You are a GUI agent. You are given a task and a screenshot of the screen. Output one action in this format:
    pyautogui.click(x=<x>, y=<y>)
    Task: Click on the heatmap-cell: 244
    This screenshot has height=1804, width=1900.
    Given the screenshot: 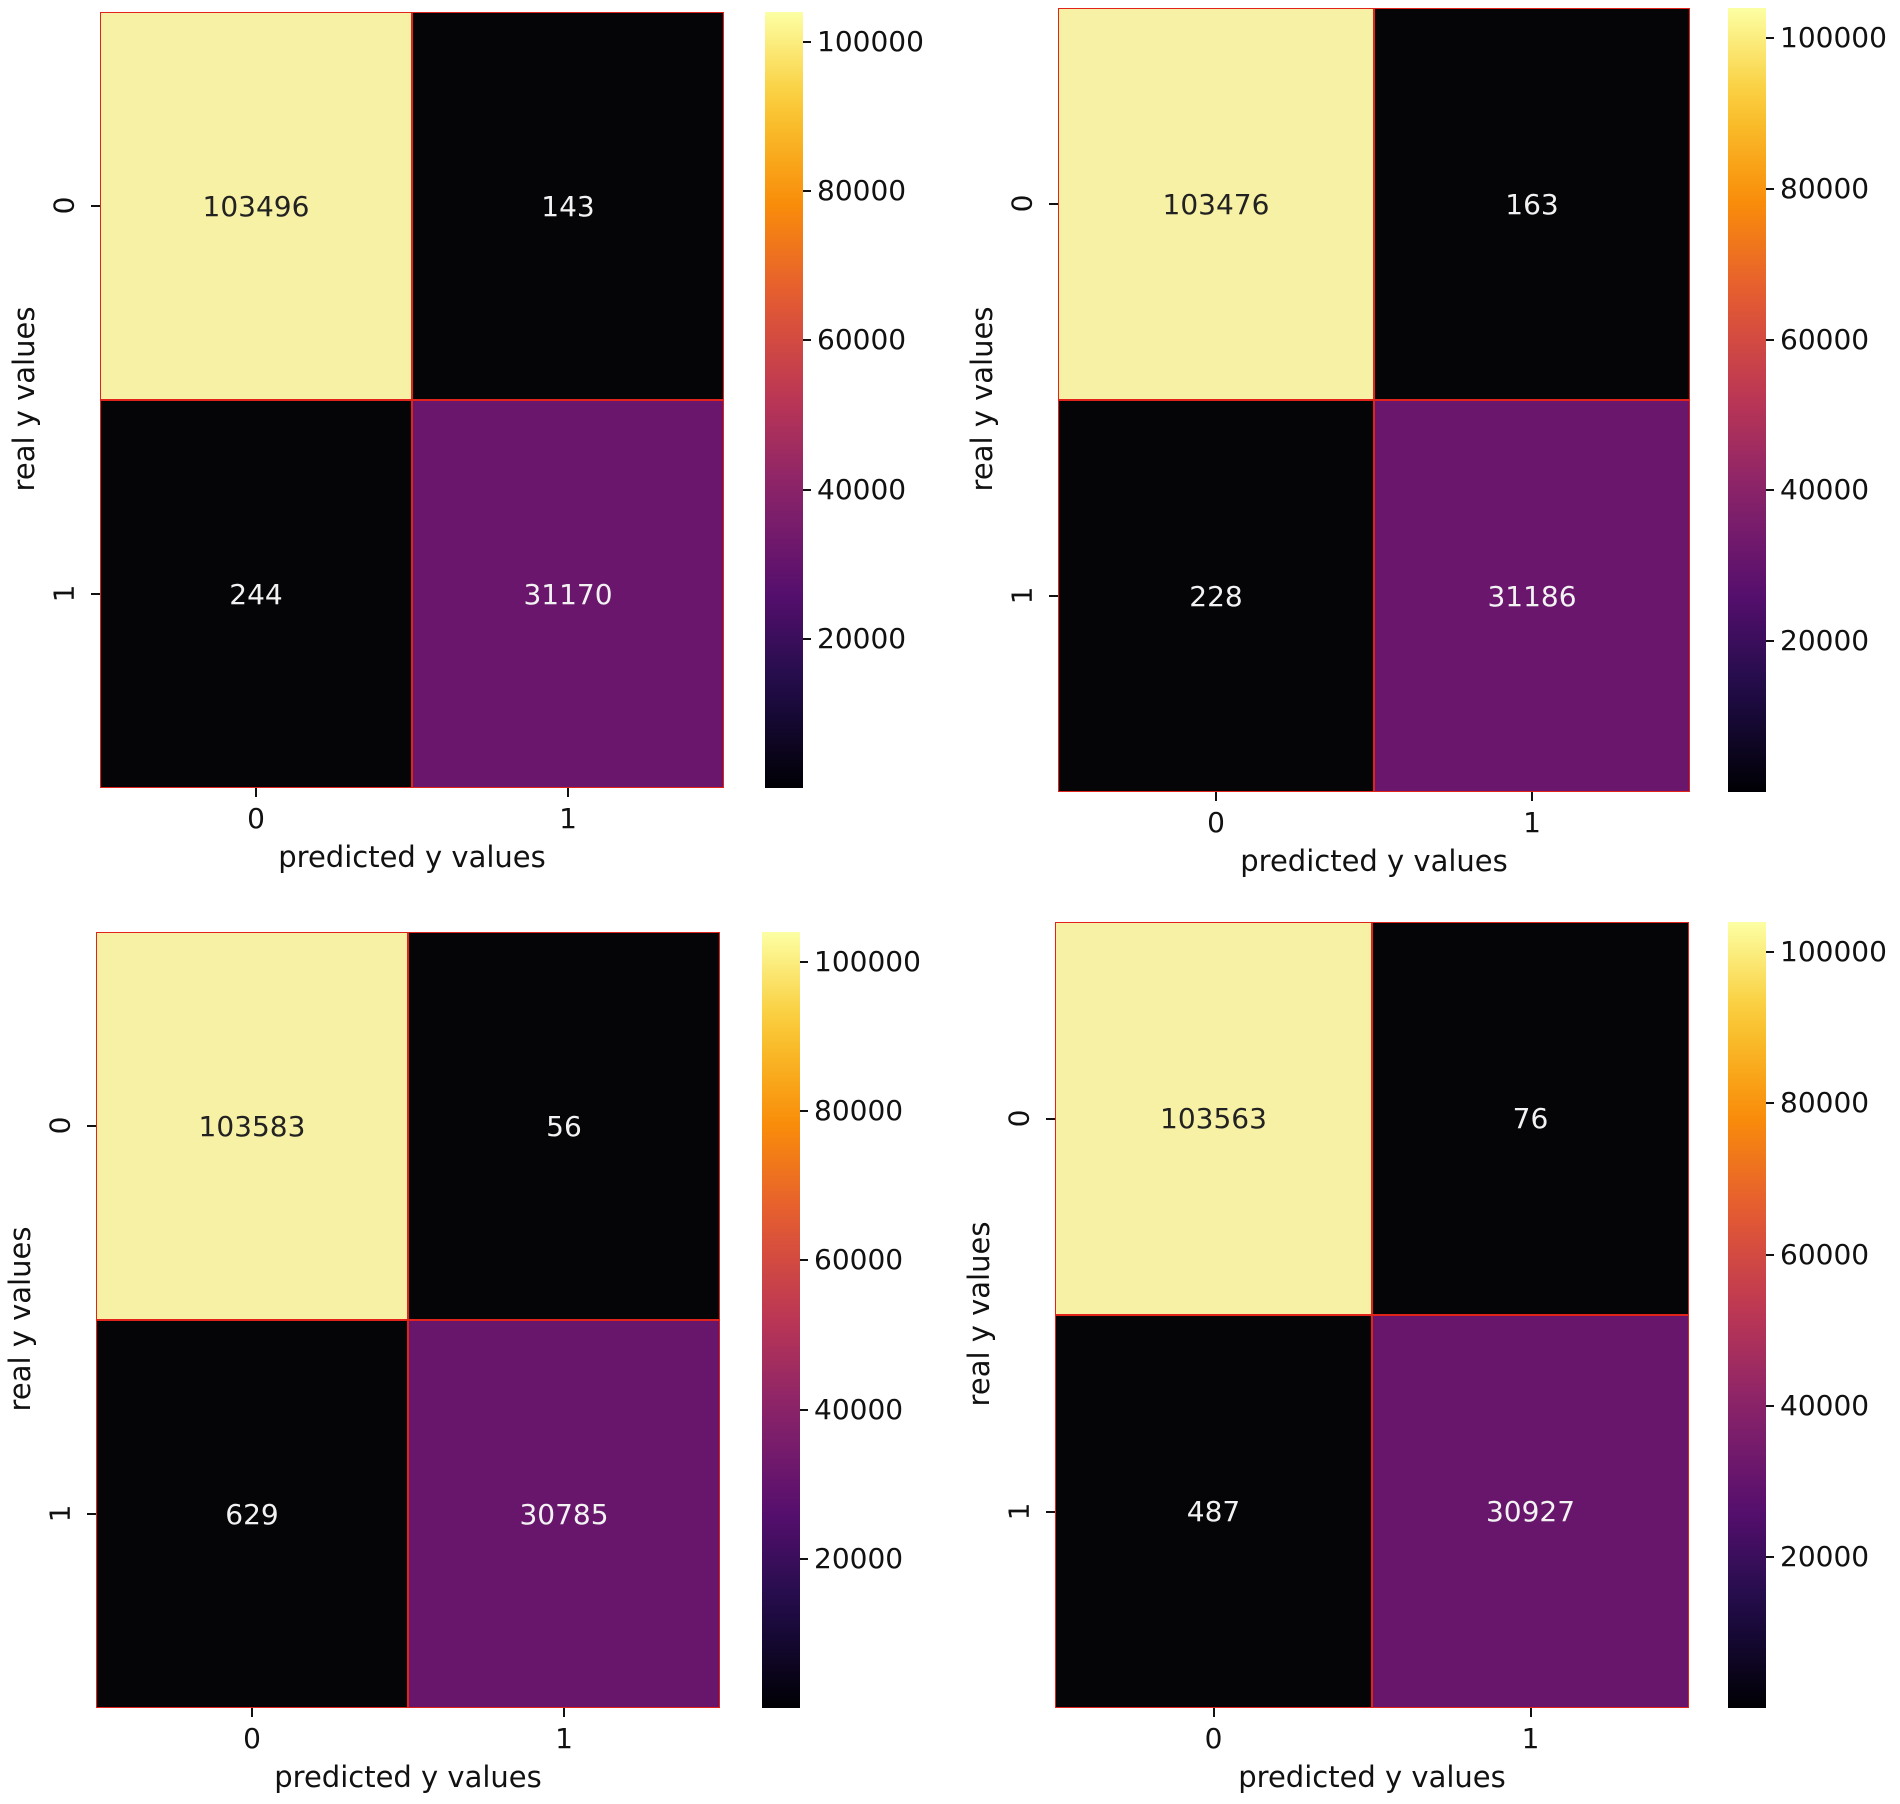 What is the action you would take?
    pyautogui.click(x=256, y=594)
    